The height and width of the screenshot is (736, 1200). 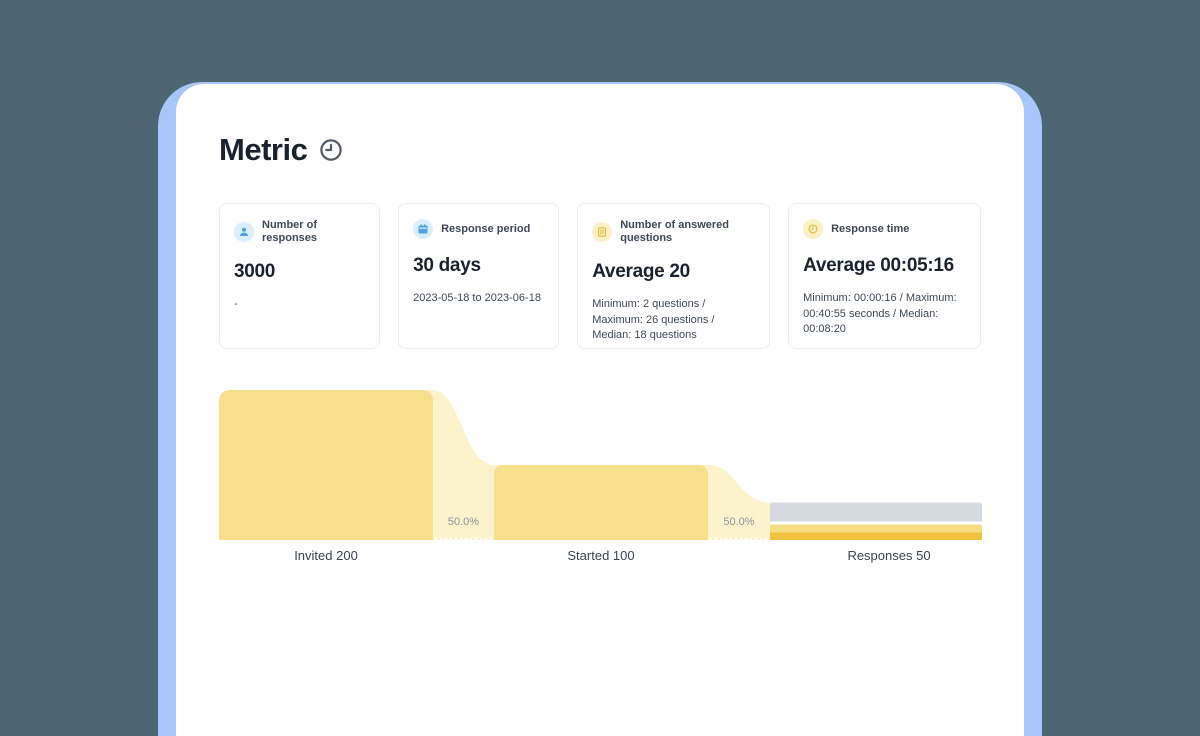 I want to click on card-value: 3000, so click(x=255, y=271).